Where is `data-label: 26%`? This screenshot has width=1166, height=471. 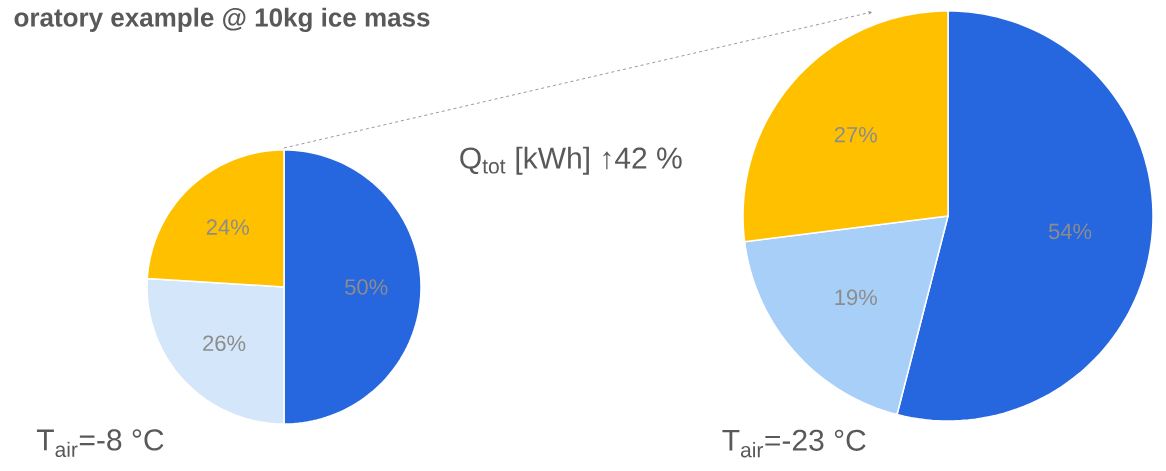 data-label: 26% is located at coordinates (224, 343).